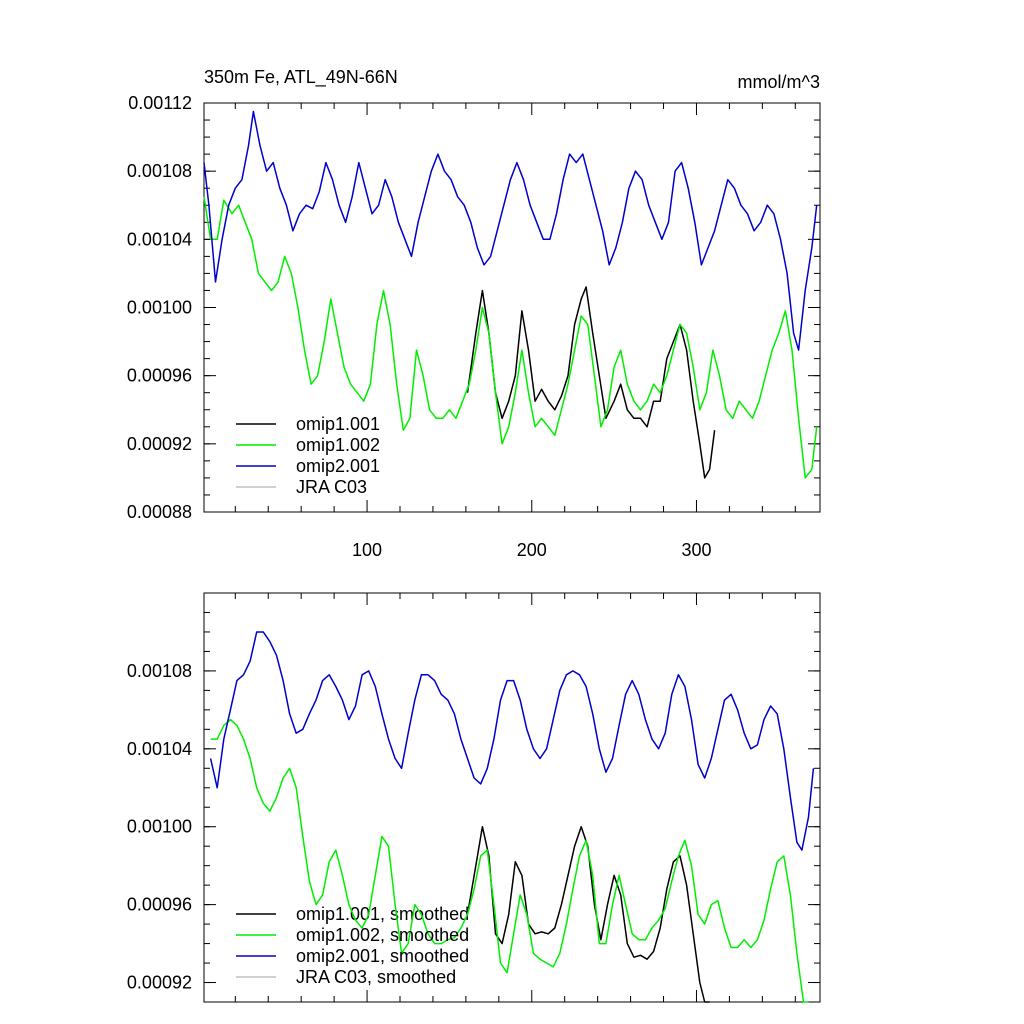  I want to click on y-tick-label: 0.00088, so click(159, 512).